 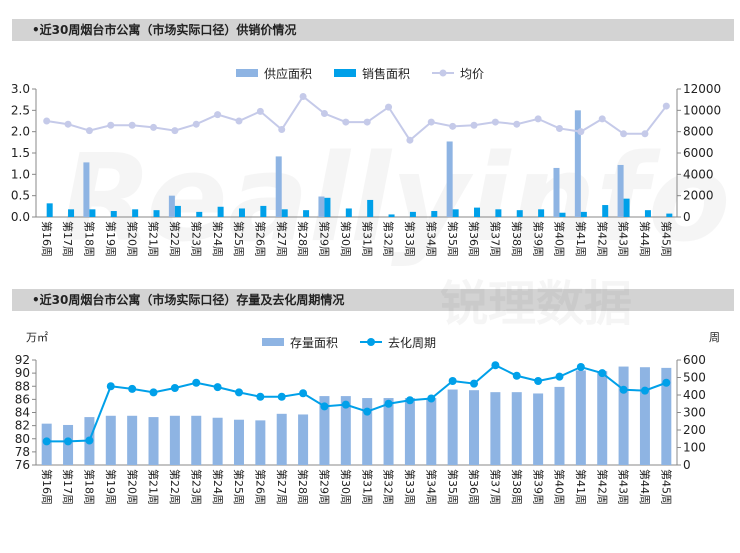 I want to click on x-tick-label: 第41周, so click(x=581, y=487).